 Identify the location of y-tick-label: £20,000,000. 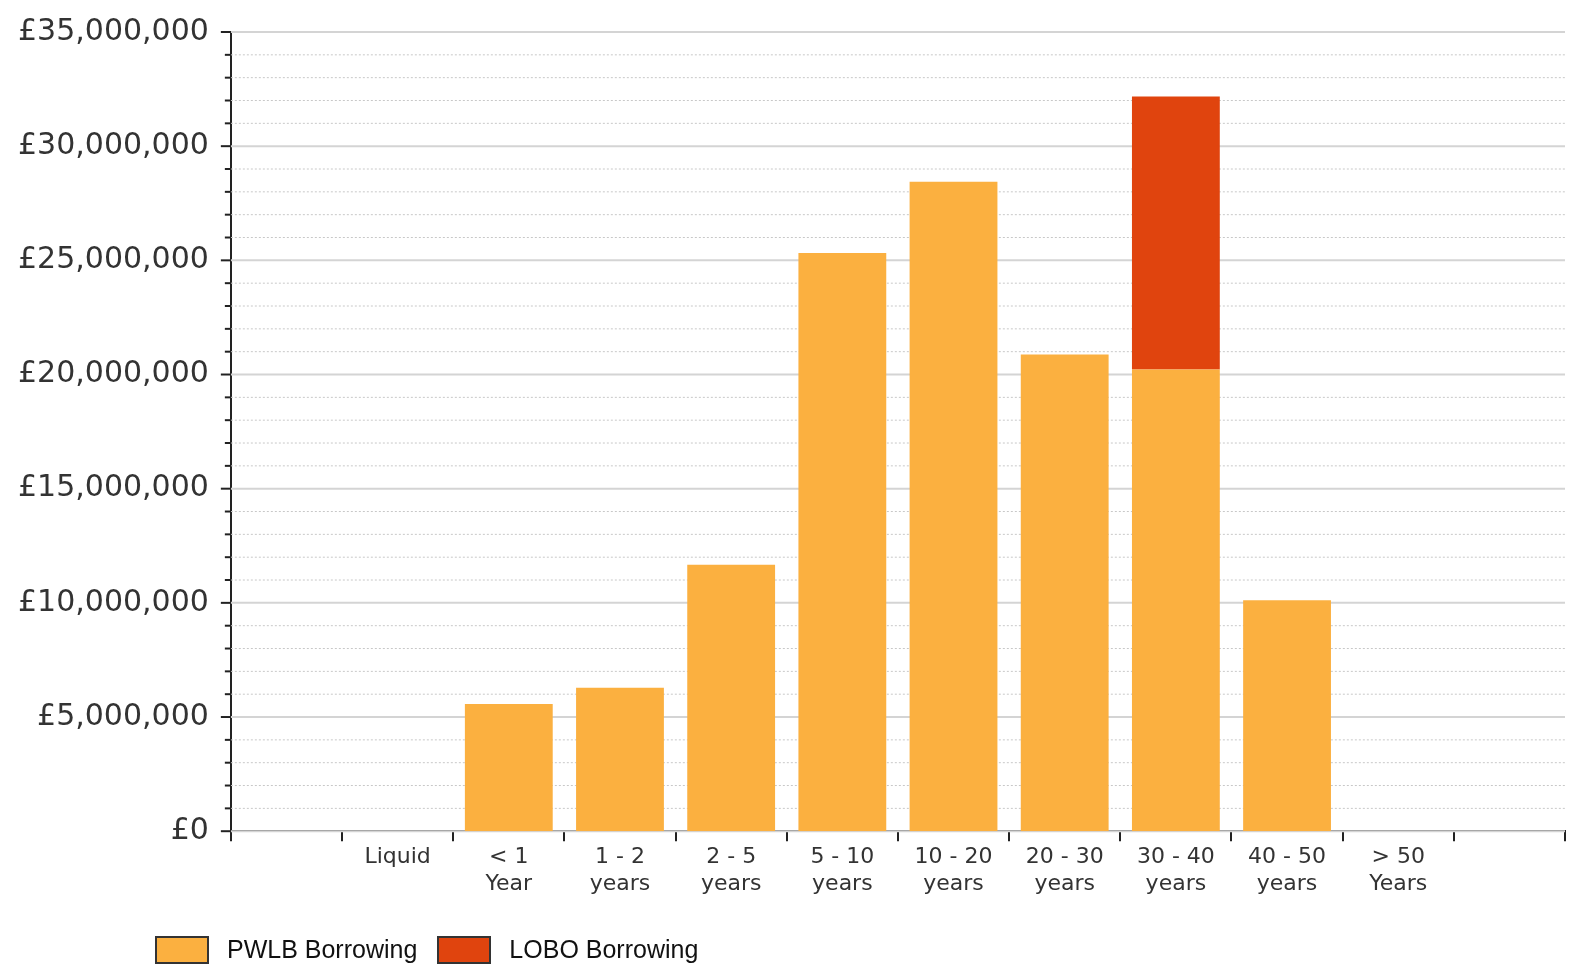
(113, 372).